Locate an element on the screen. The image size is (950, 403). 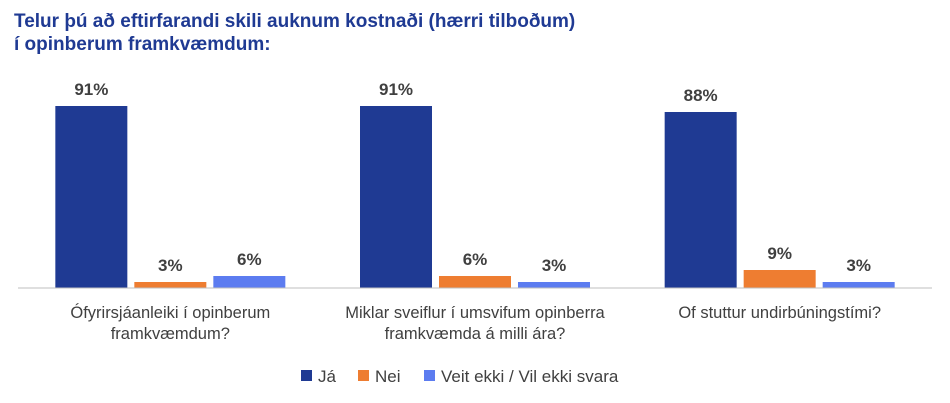
data-label-2-2: 6% is located at coordinates (475, 259).